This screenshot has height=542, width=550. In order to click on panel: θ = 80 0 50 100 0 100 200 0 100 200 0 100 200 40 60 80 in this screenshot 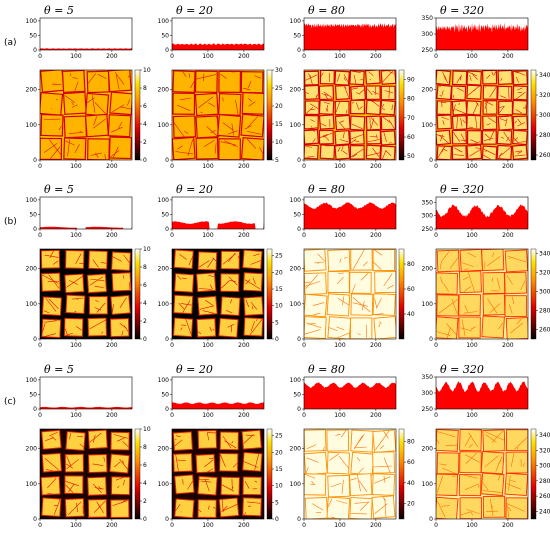, I will do `click(352, 266)`.